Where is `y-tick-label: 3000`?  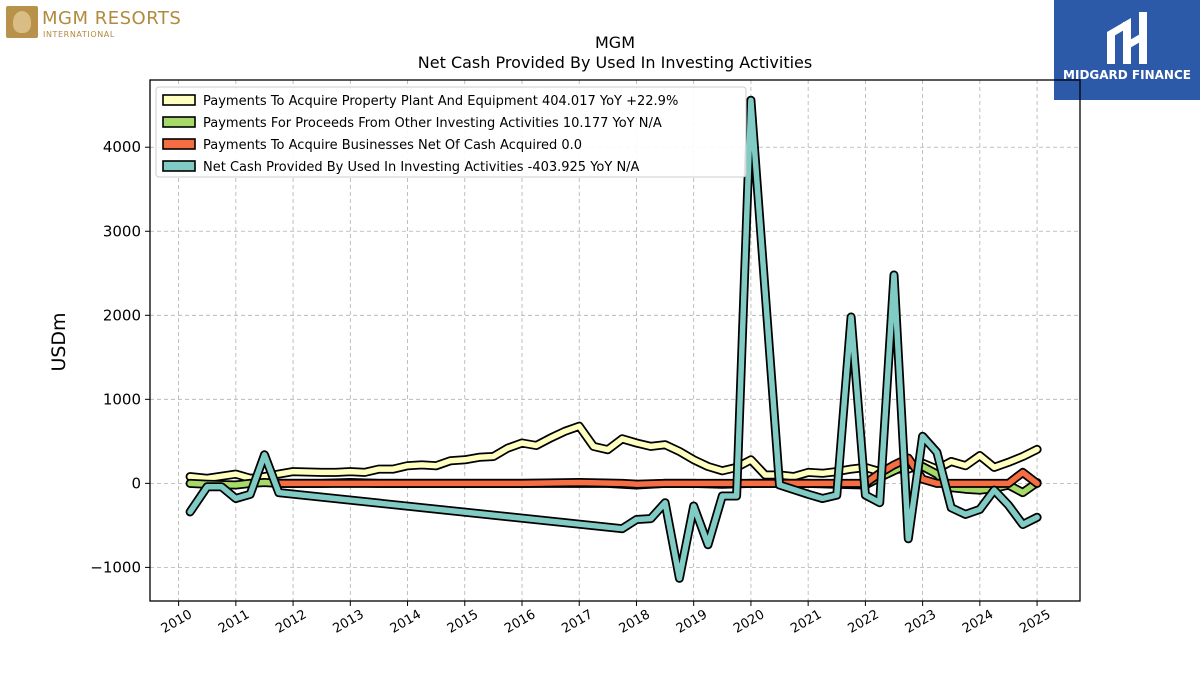
y-tick-label: 3000 is located at coordinates (122, 231).